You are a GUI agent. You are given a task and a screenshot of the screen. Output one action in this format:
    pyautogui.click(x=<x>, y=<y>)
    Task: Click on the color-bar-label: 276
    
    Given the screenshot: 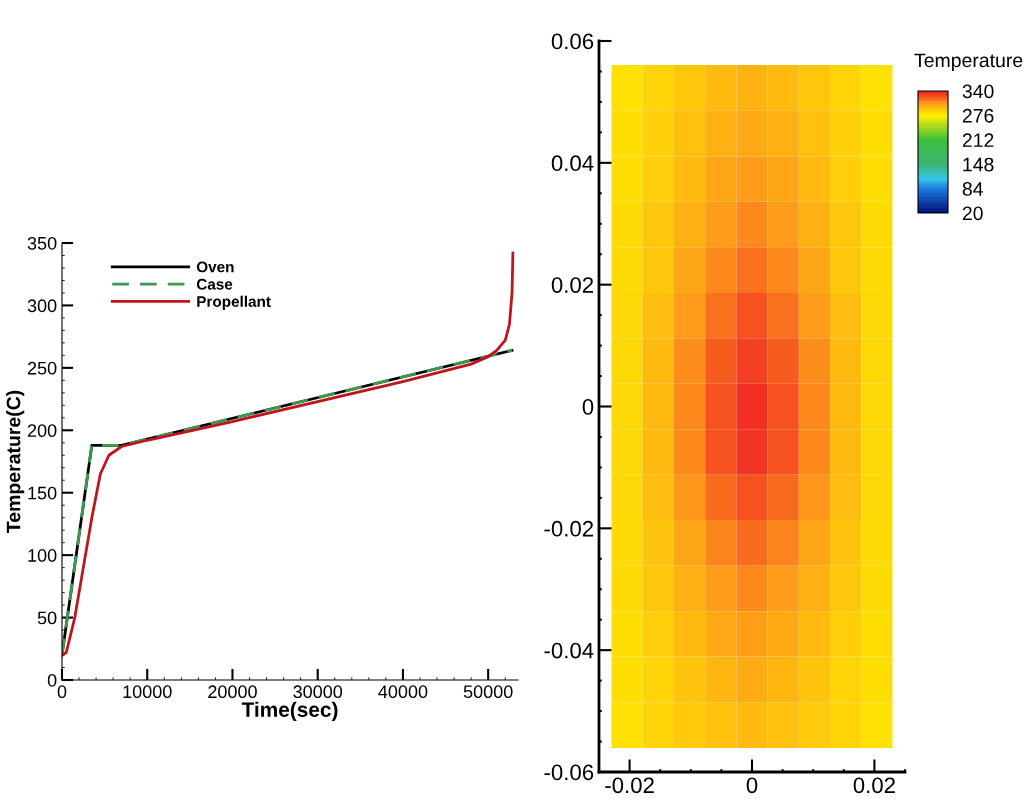 What is the action you would take?
    pyautogui.click(x=978, y=115)
    